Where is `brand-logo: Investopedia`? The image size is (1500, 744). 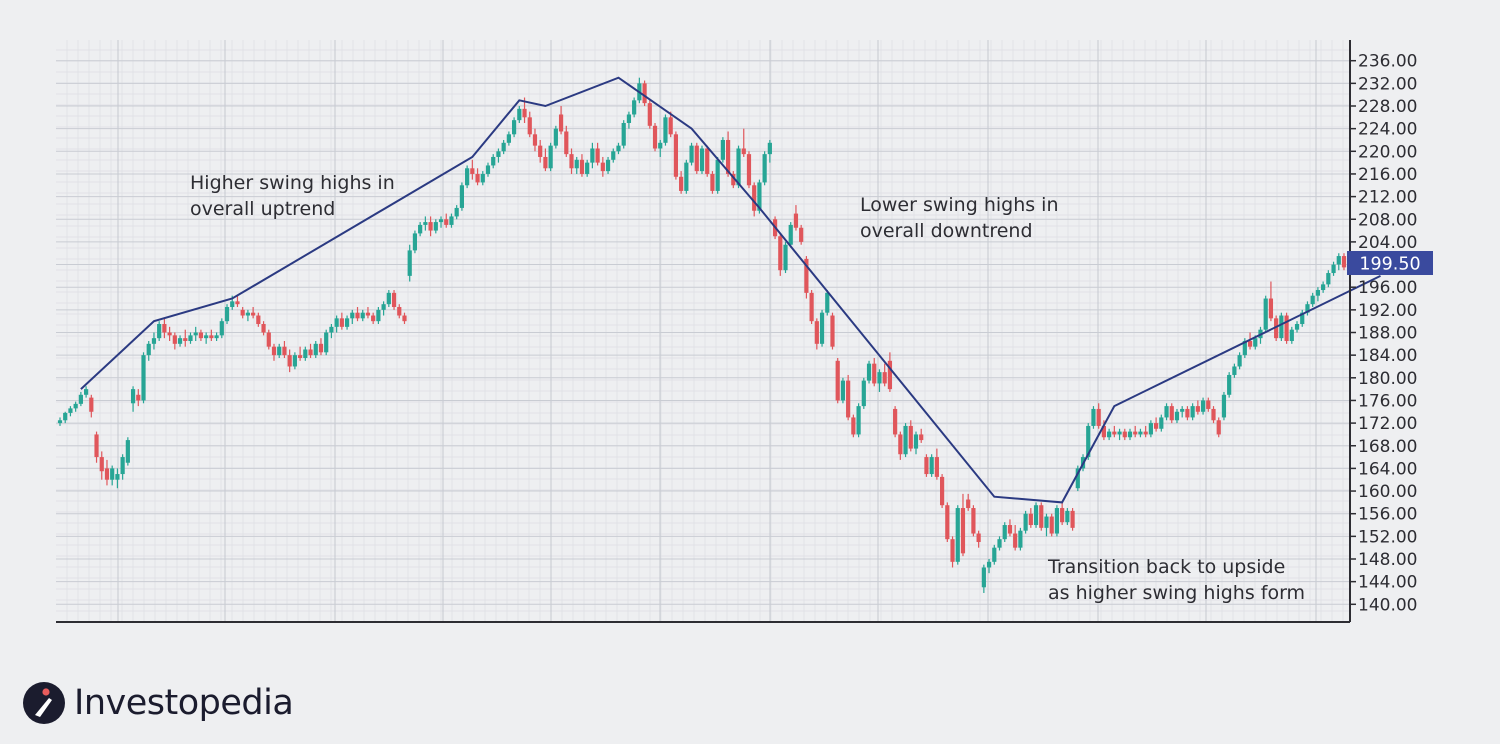 brand-logo: Investopedia is located at coordinates (158, 703).